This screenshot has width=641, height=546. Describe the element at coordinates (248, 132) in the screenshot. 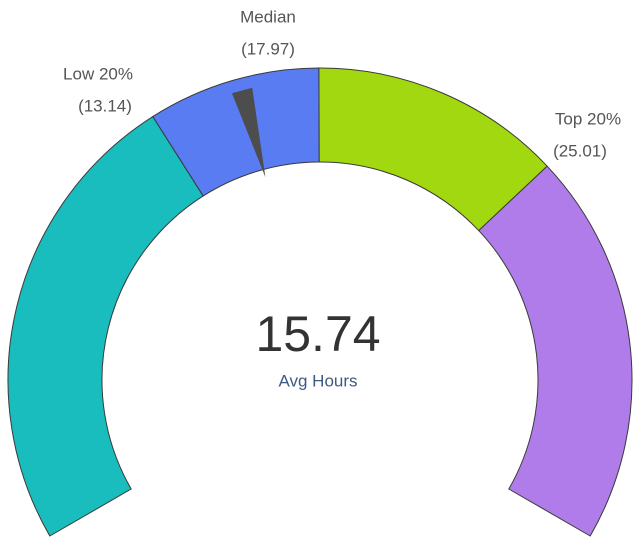

I see `needle` at that location.